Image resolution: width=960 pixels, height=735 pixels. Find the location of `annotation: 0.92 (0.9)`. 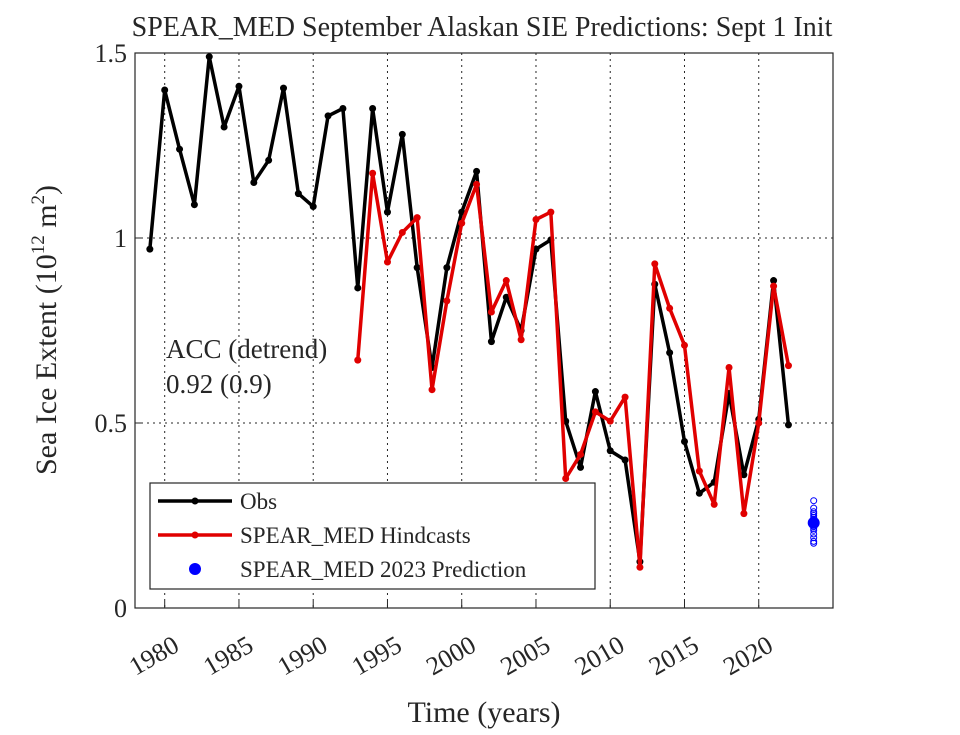

annotation: 0.92 (0.9) is located at coordinates (219, 384).